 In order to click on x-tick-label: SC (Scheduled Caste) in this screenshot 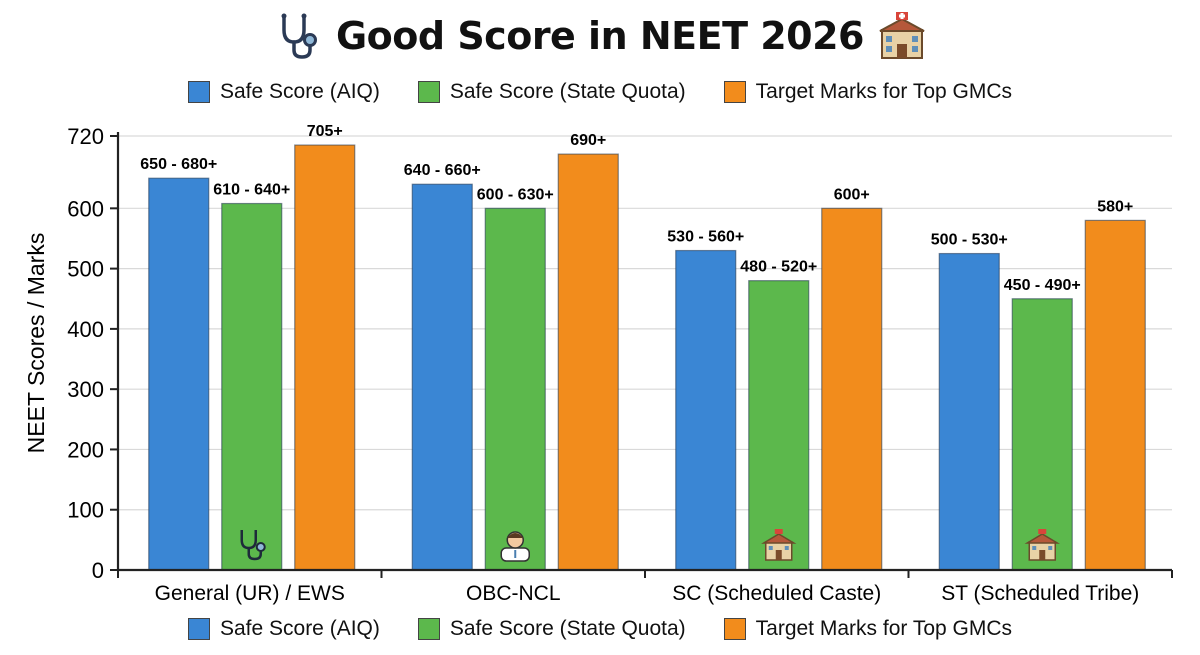, I will do `click(776, 593)`.